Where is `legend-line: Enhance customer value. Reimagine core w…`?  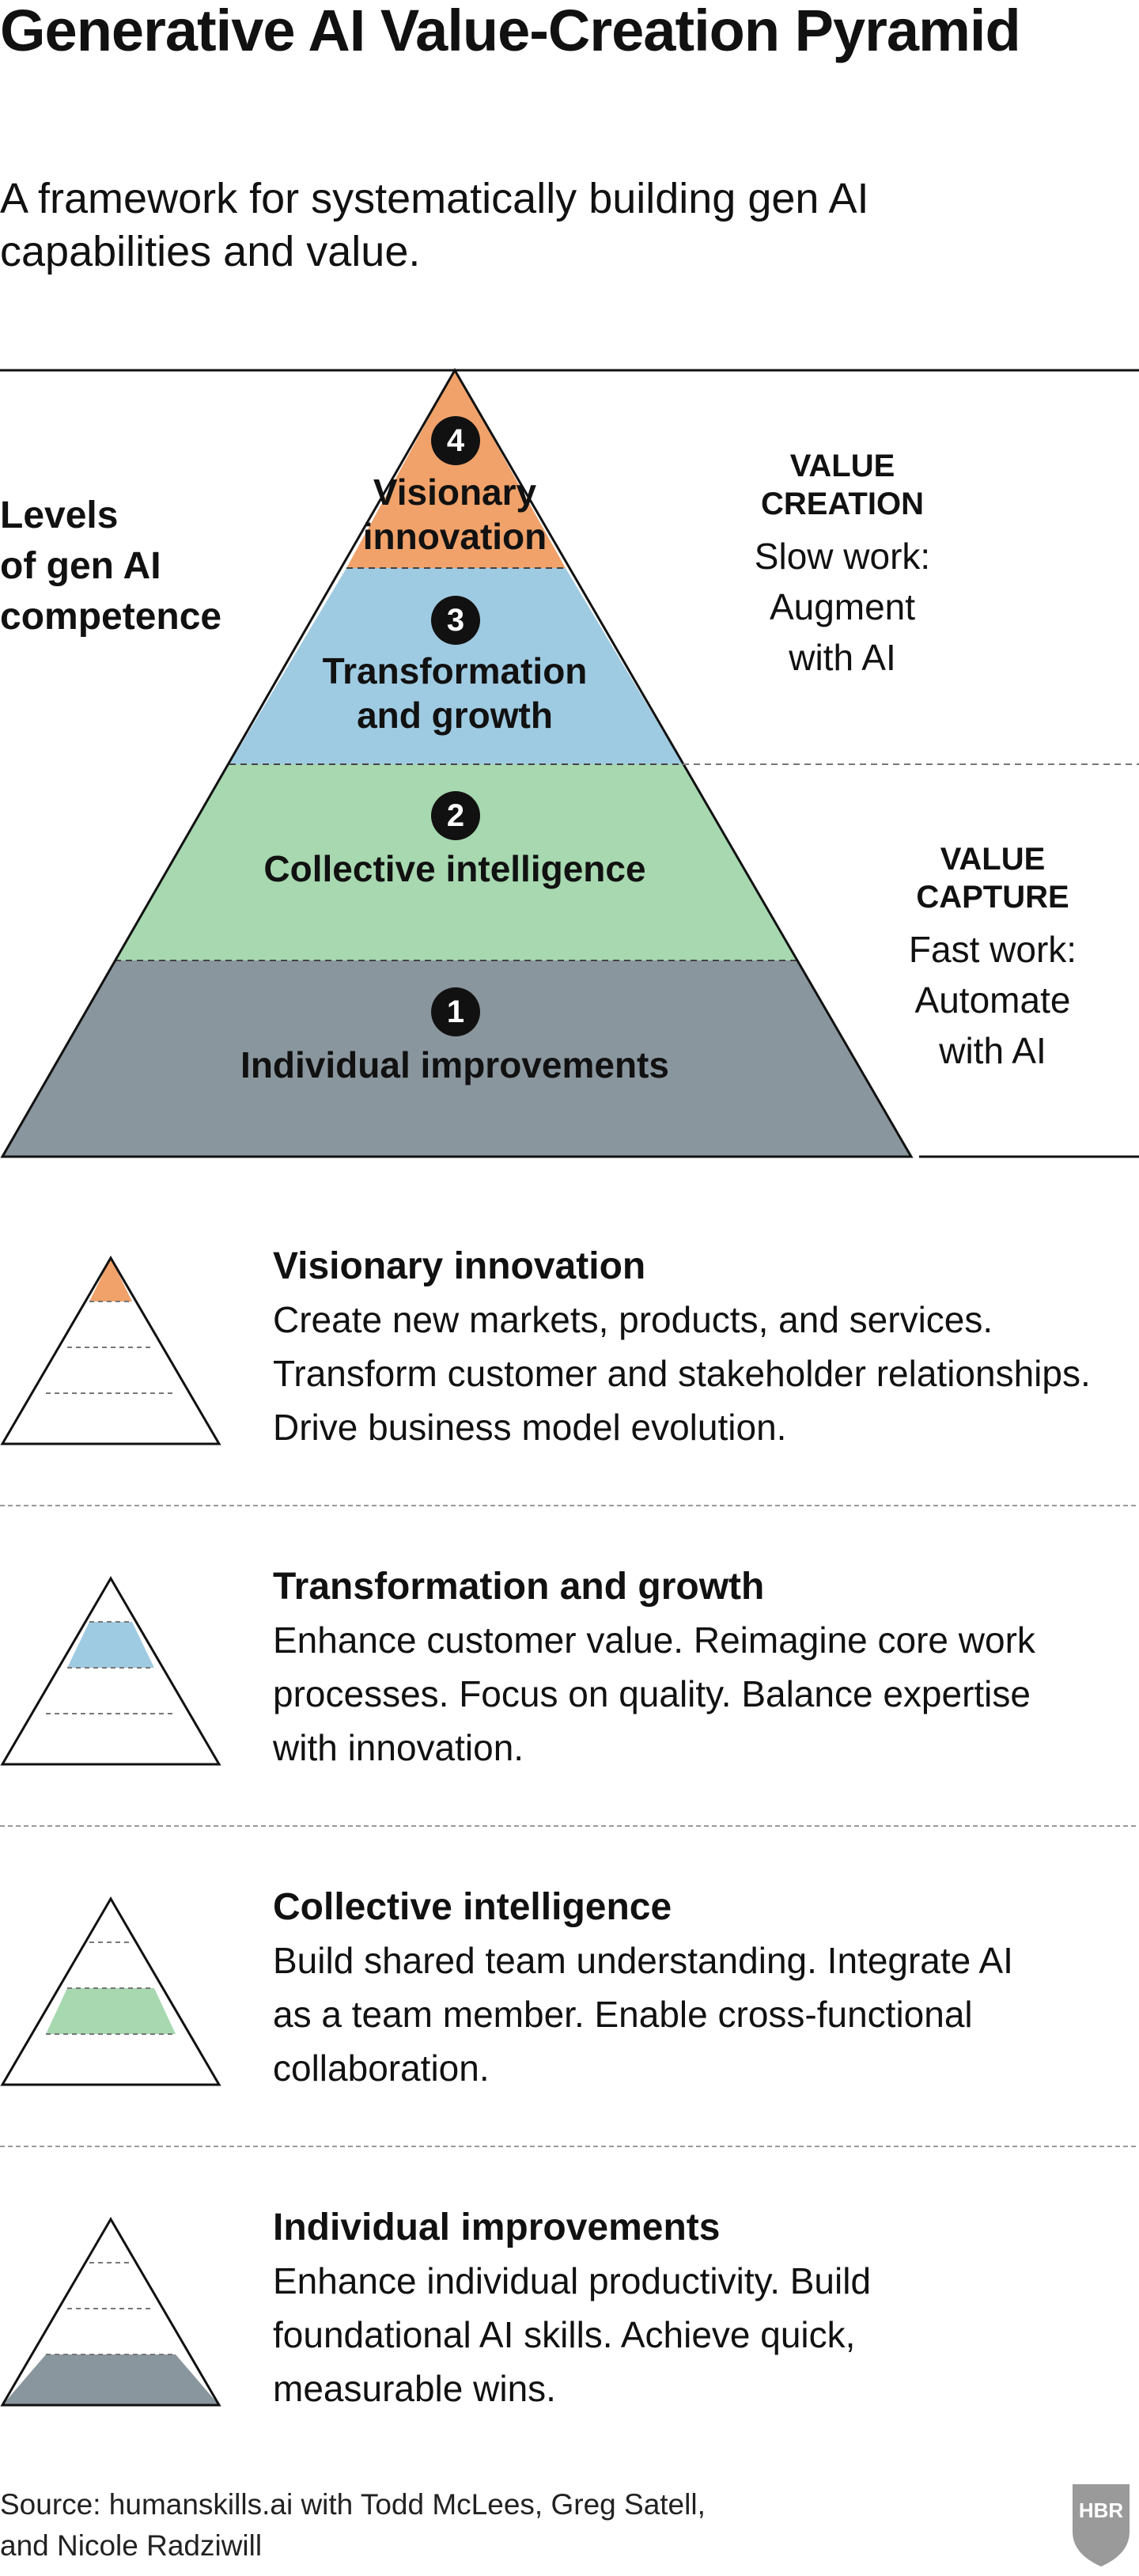 legend-line: Enhance customer value. Reimagine core w… is located at coordinates (654, 1640).